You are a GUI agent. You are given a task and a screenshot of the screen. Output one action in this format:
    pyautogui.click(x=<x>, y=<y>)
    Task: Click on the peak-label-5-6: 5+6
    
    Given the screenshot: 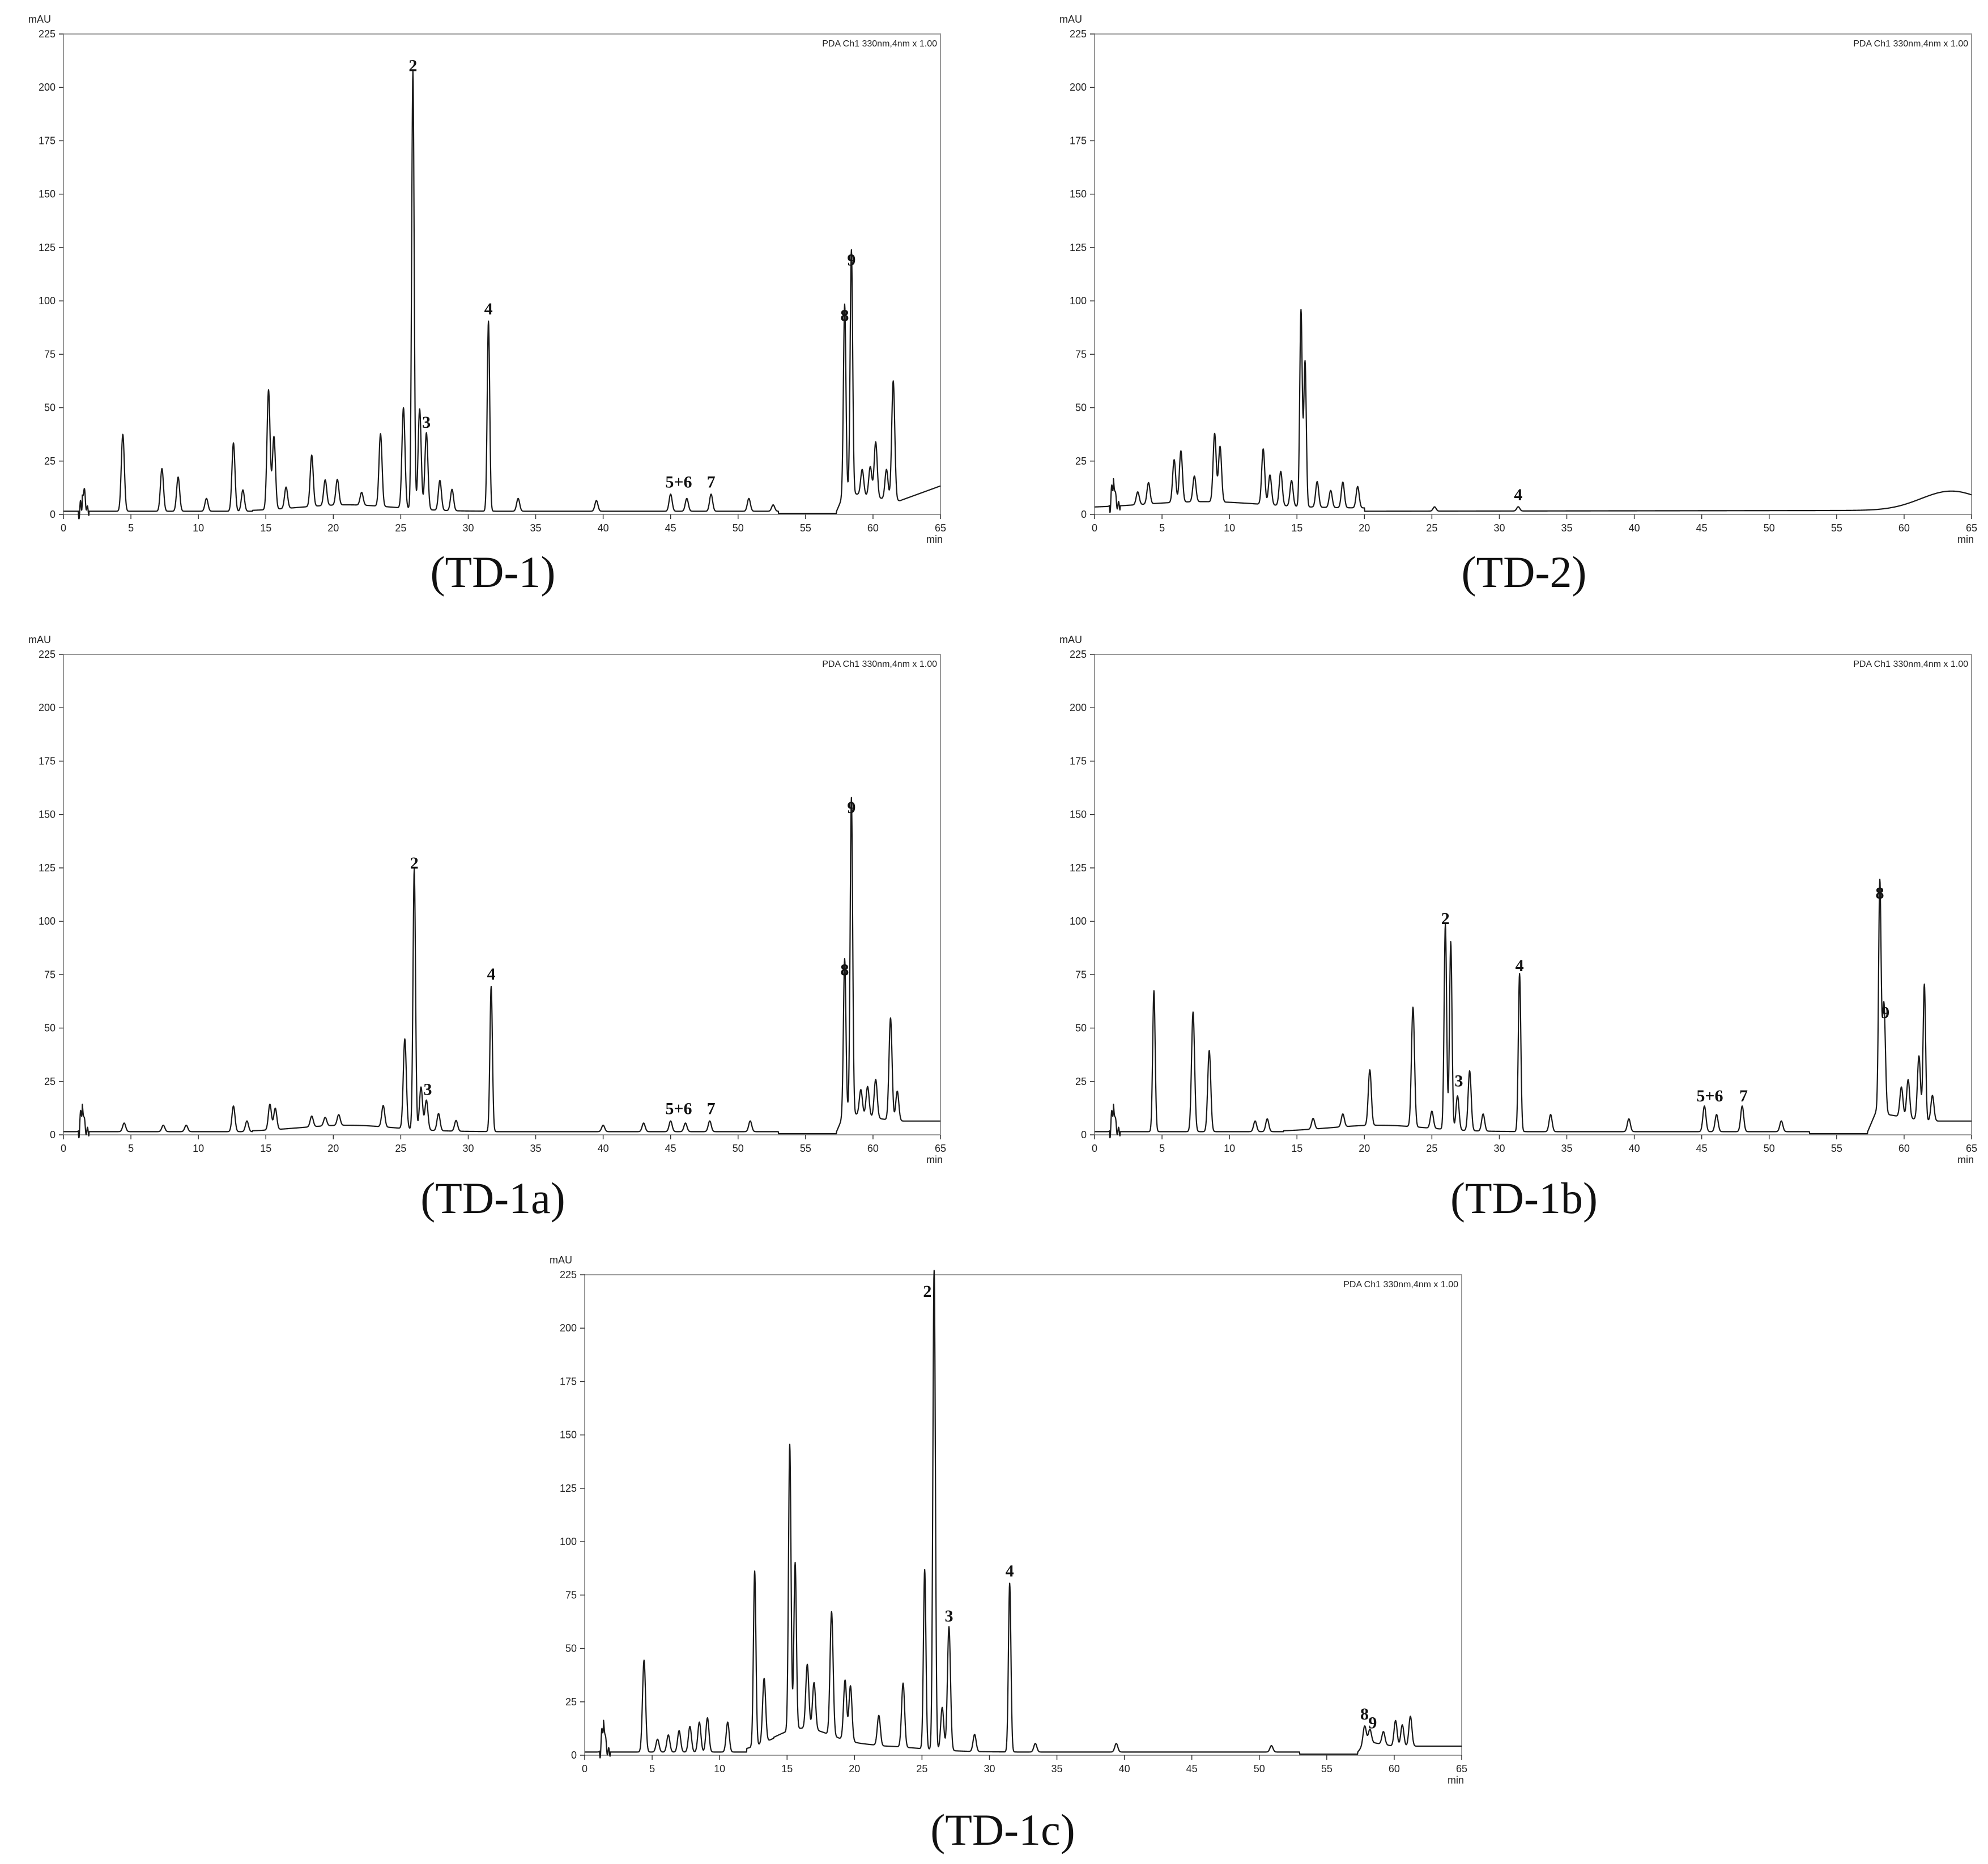 What is the action you would take?
    pyautogui.click(x=678, y=1109)
    